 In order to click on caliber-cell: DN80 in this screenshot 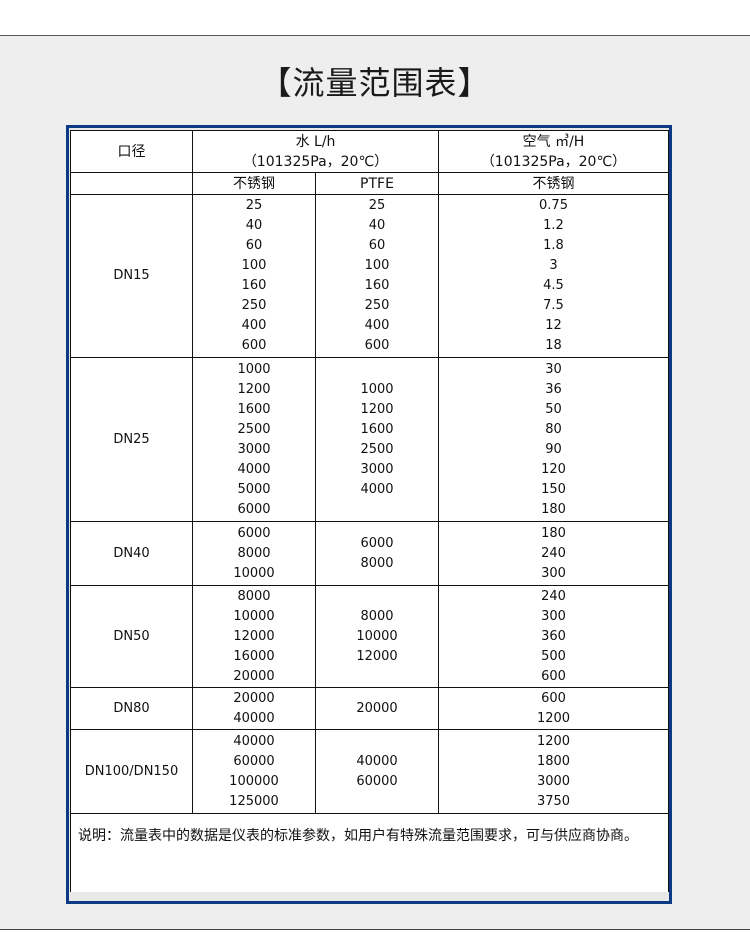, I will do `click(131, 708)`.